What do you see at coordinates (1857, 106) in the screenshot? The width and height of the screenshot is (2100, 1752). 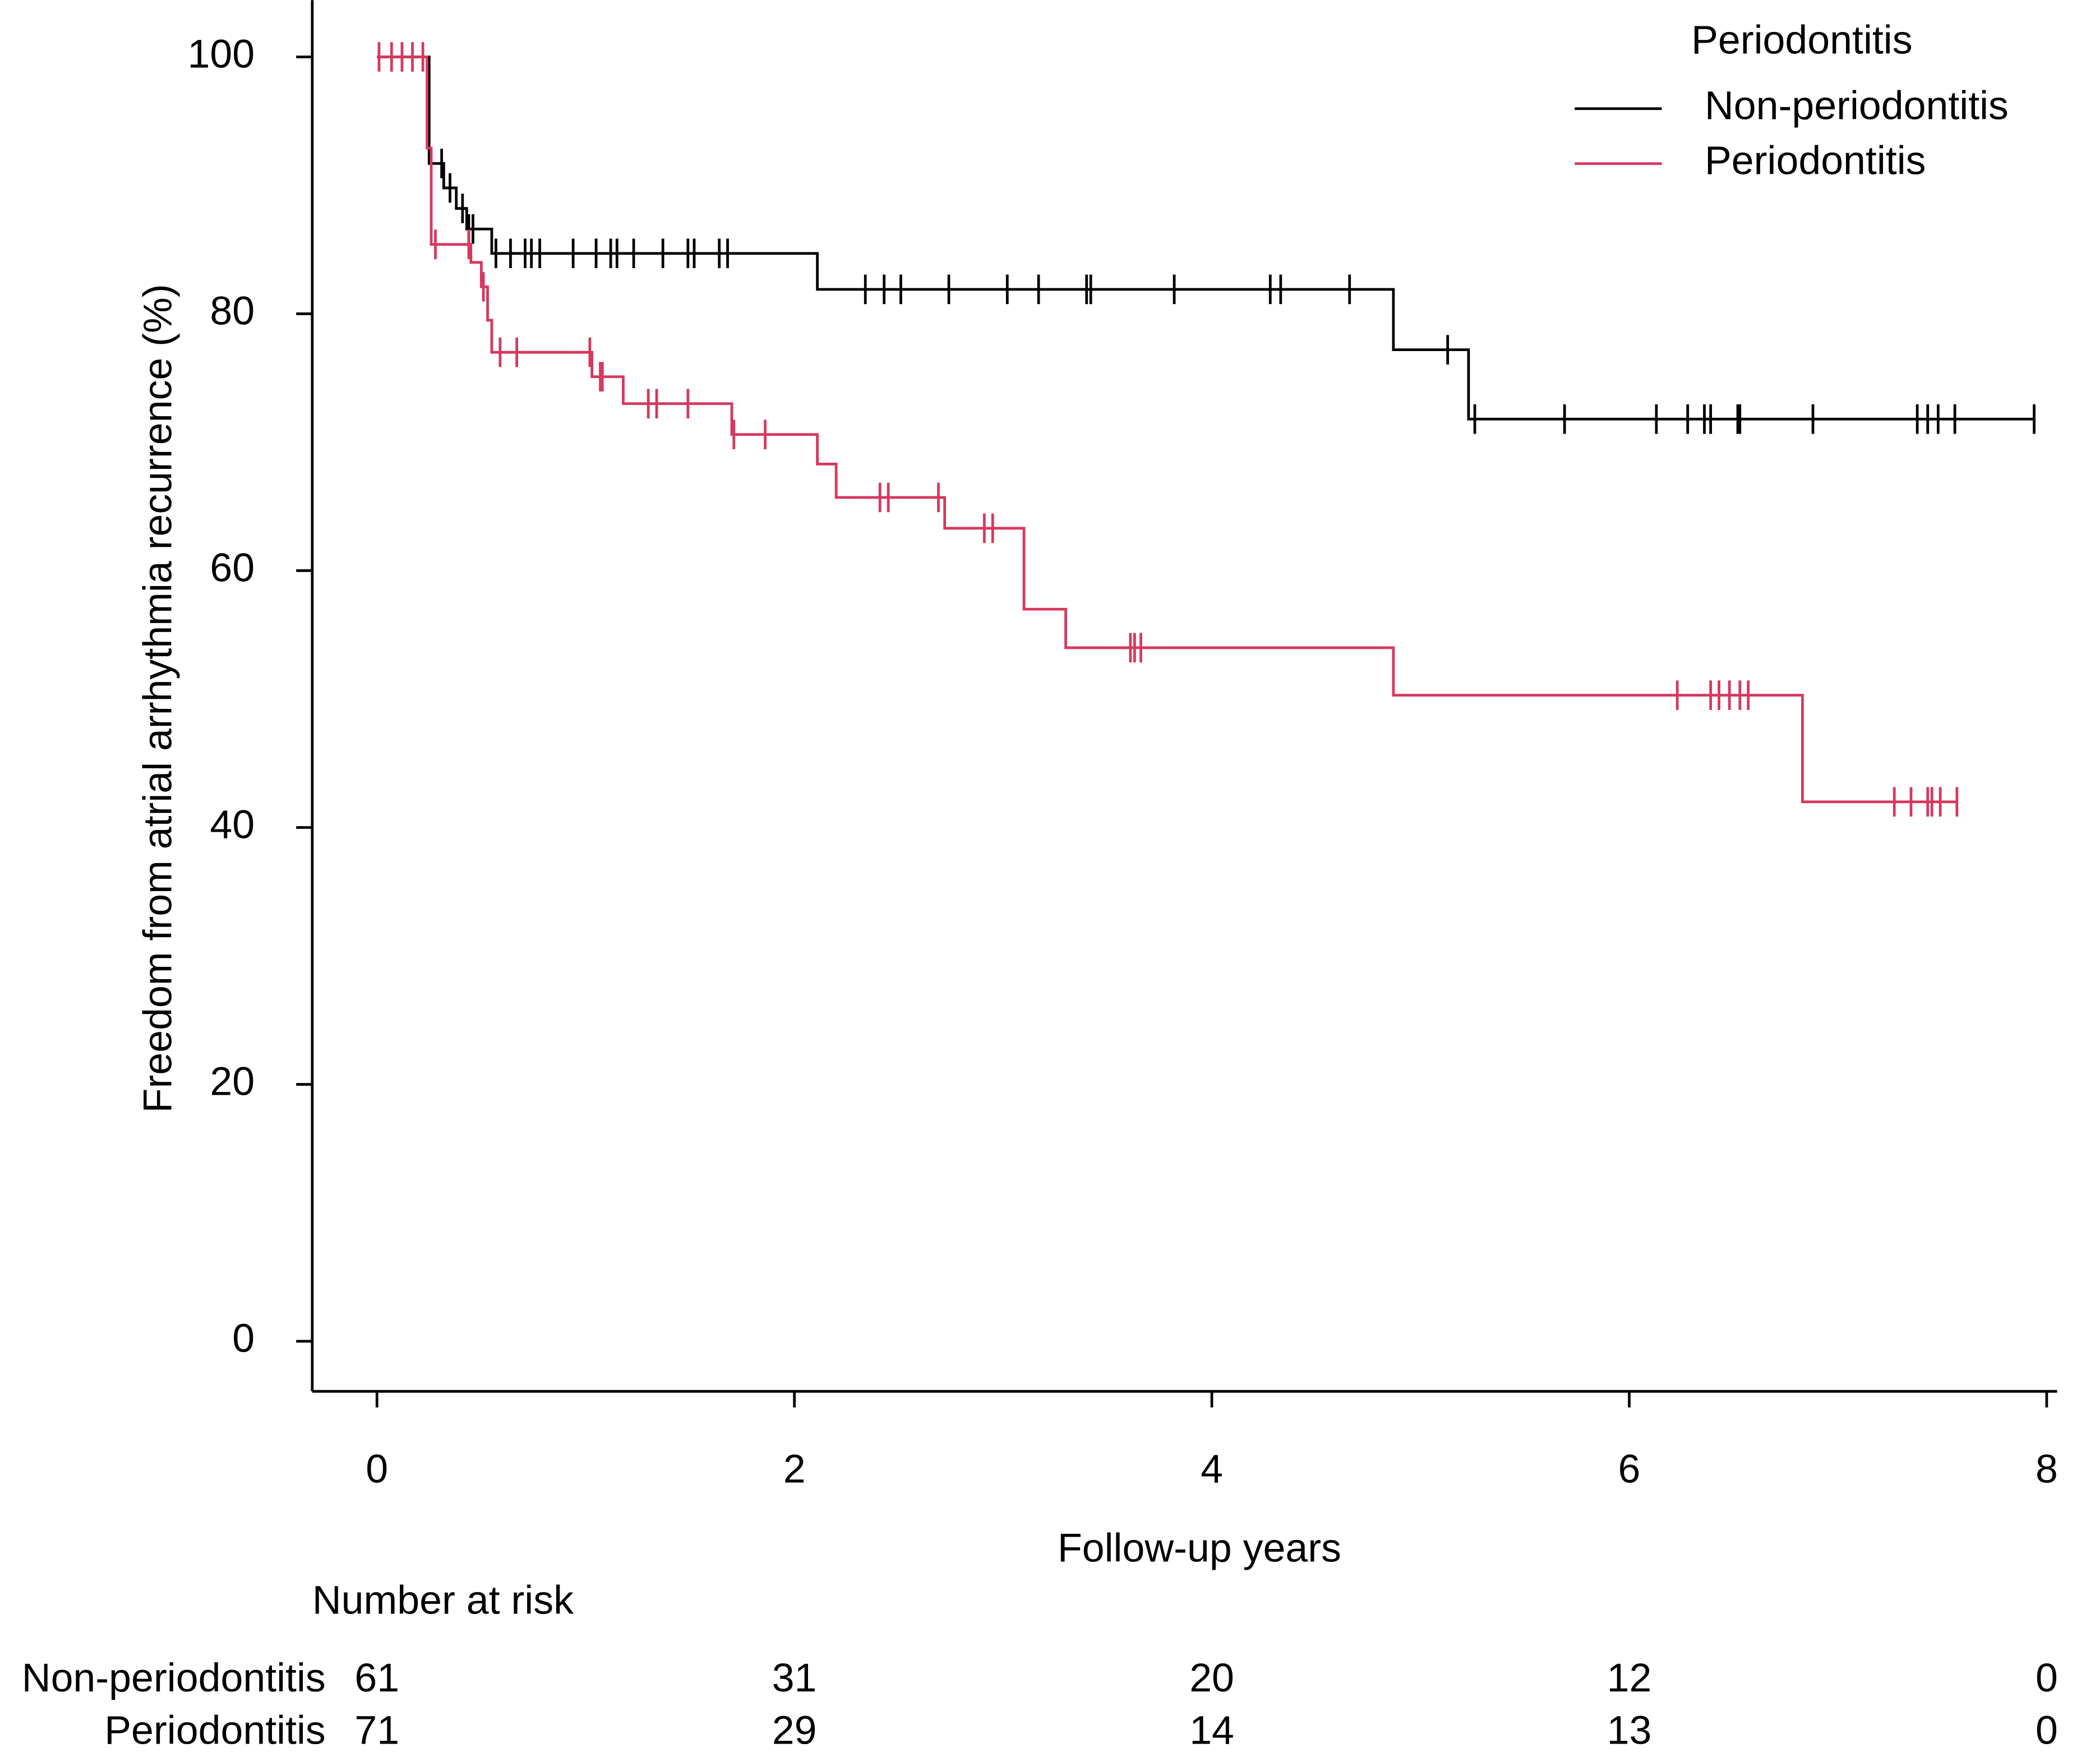 I see `legend-label: Non-periodontitis` at bounding box center [1857, 106].